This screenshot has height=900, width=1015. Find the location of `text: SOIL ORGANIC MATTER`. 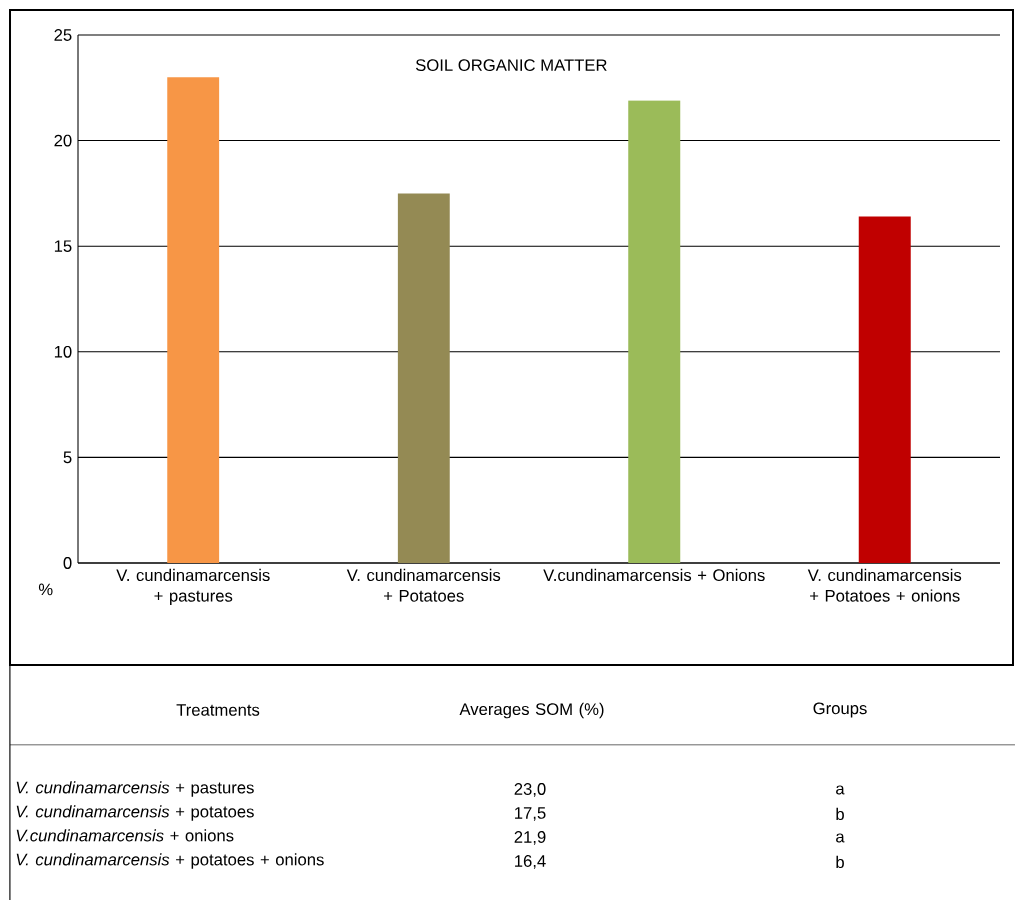

text: SOIL ORGANIC MATTER is located at coordinates (511, 65).